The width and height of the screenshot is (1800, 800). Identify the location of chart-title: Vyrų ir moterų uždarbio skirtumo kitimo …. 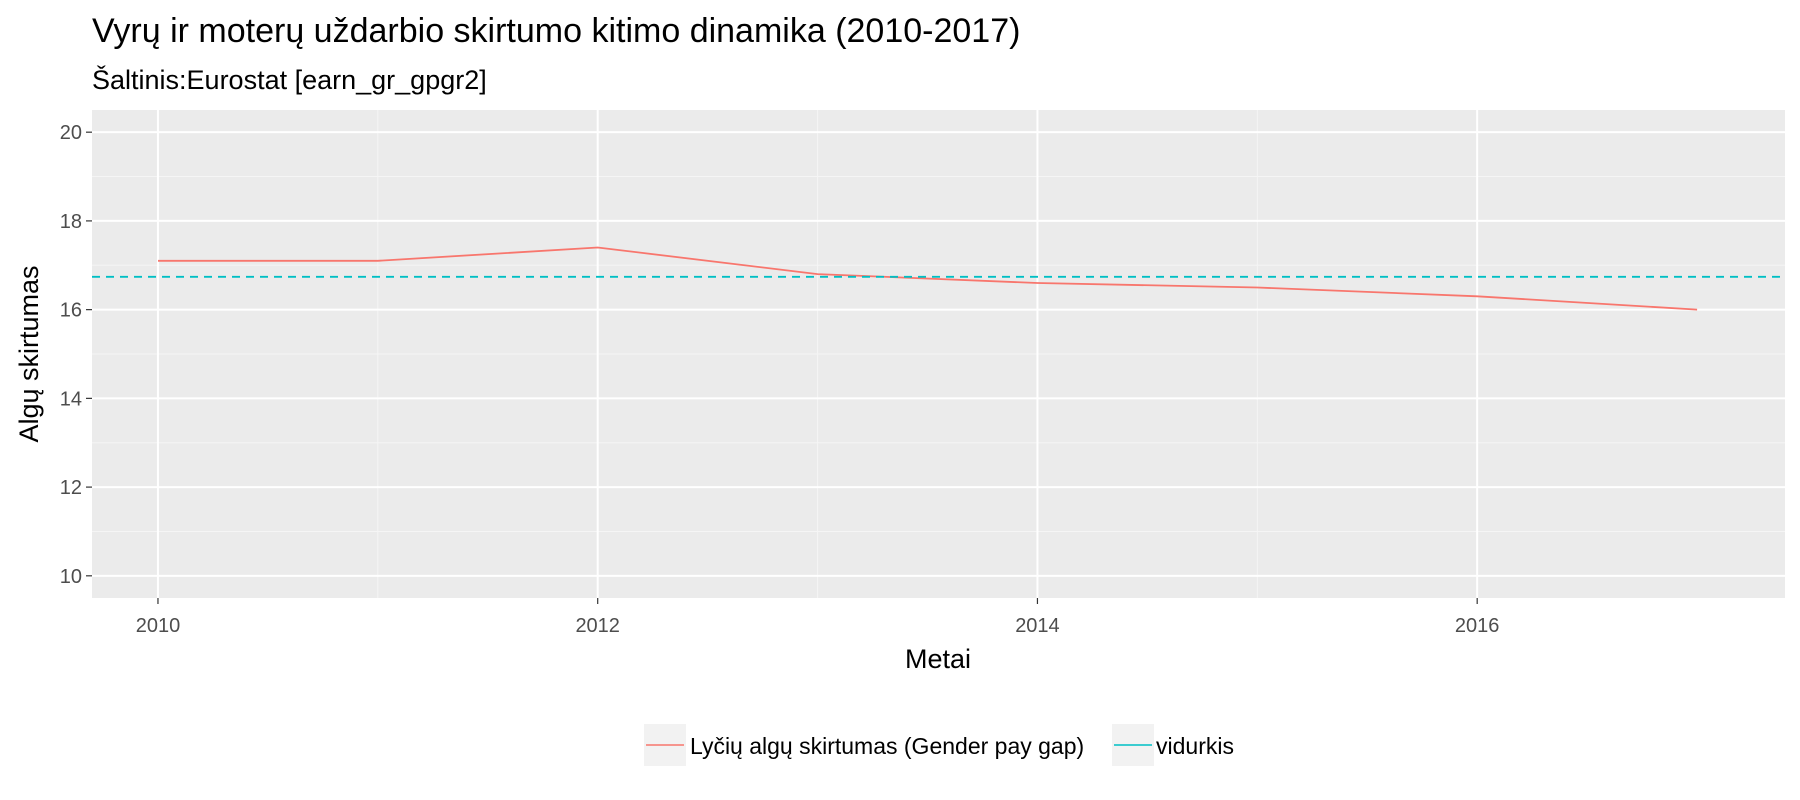
(556, 31).